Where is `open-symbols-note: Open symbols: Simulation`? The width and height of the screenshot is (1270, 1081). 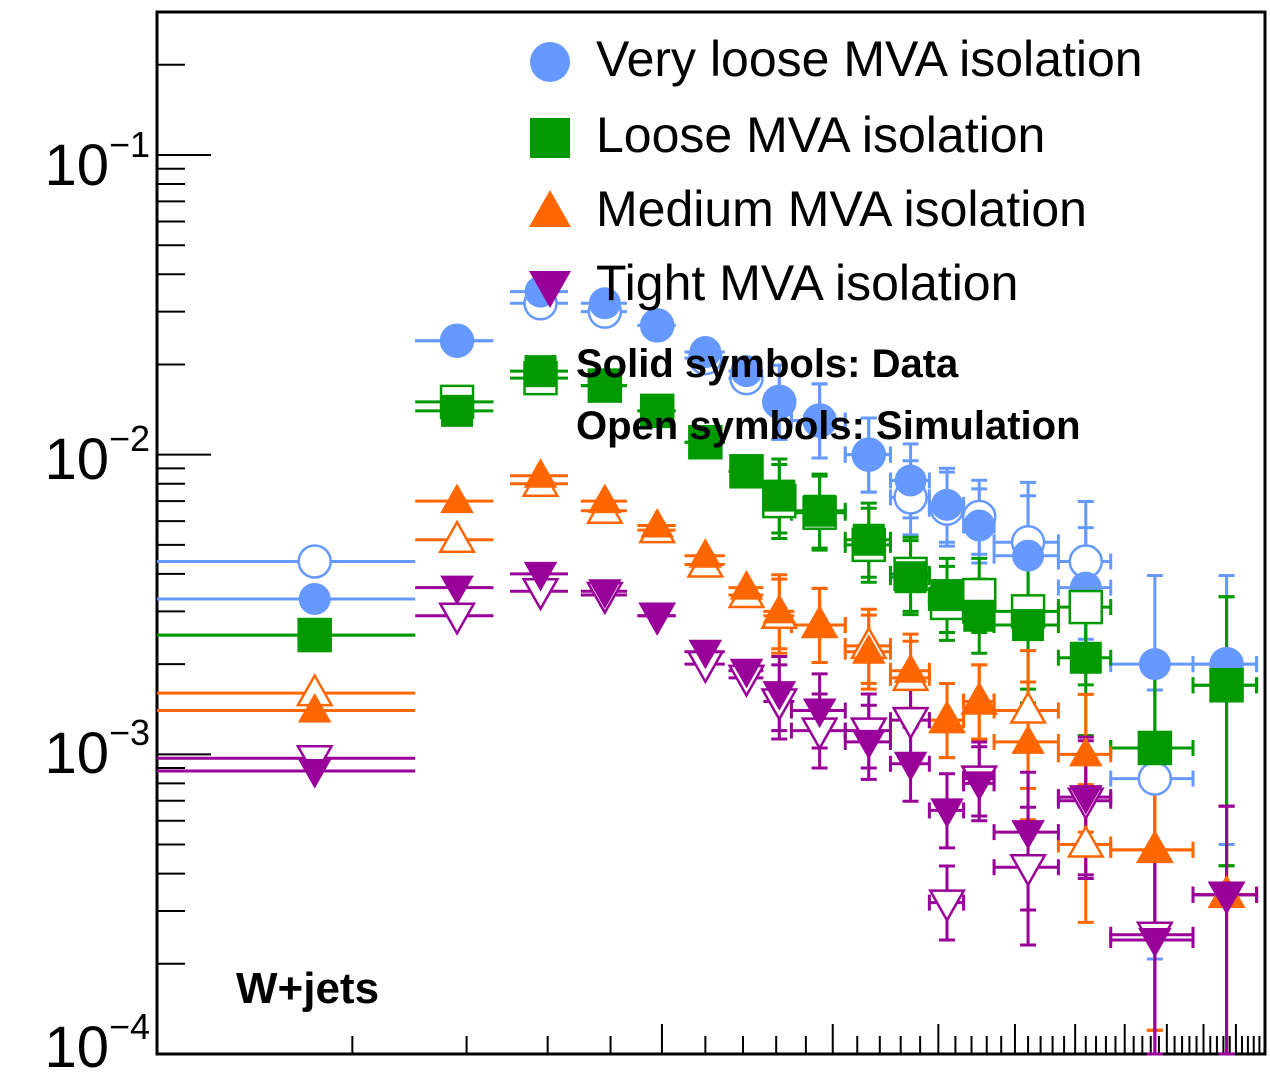 open-symbols-note: Open symbols: Simulation is located at coordinates (828, 426).